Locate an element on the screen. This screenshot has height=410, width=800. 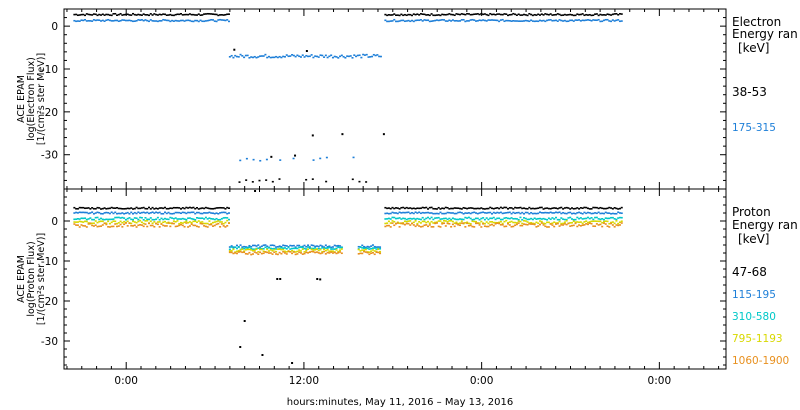
electron-legend-title-1: Electron is located at coordinates (756, 22).